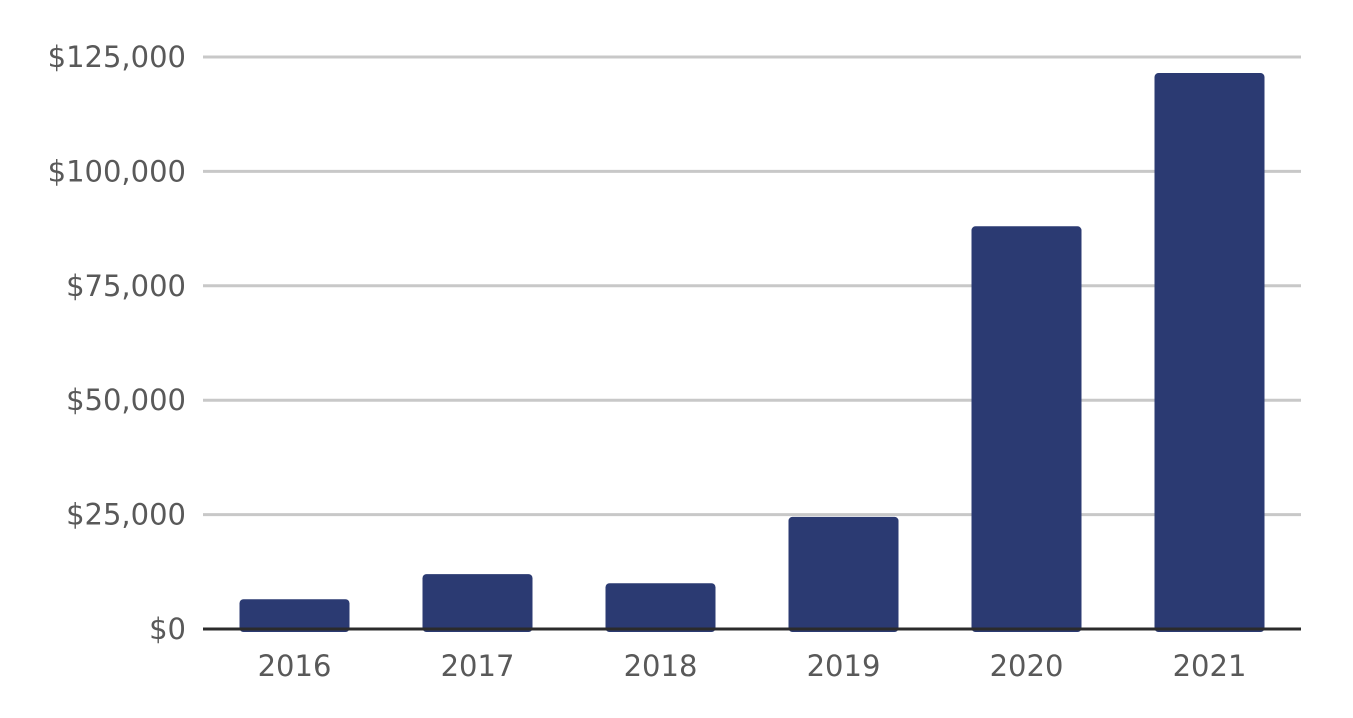 This screenshot has height=718, width=1353. What do you see at coordinates (478, 666) in the screenshot?
I see `x-tick-label: 2017` at bounding box center [478, 666].